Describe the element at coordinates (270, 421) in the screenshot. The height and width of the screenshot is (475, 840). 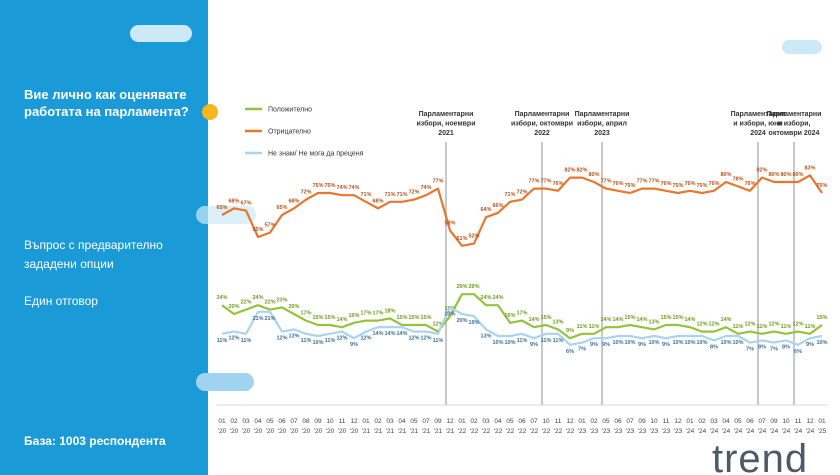
I see `x-tick-label: 05` at that location.